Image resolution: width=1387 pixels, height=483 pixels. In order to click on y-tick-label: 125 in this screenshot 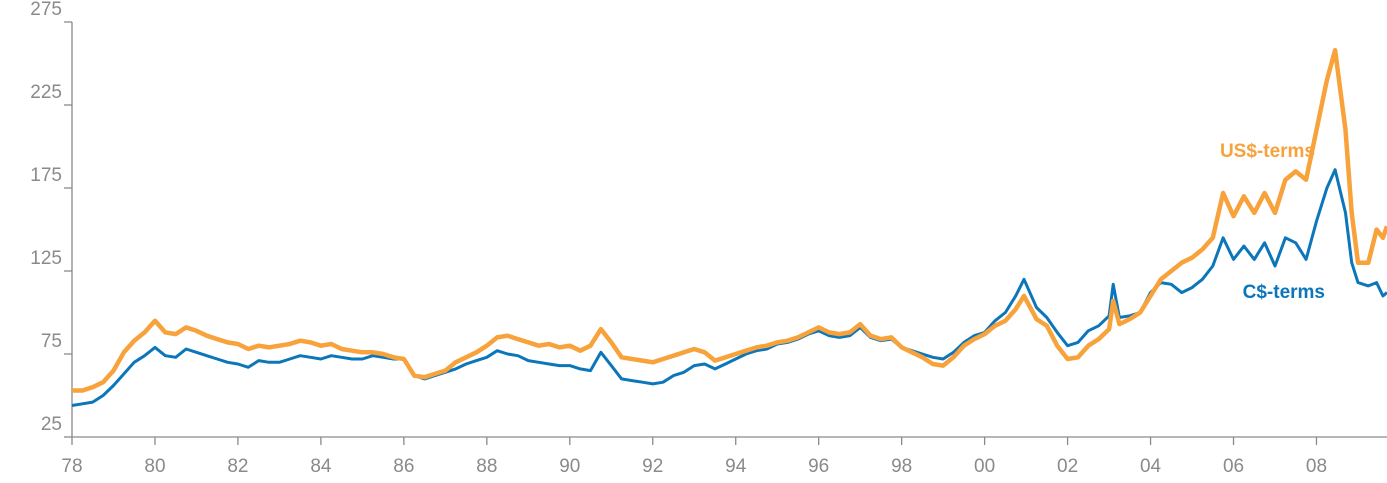, I will do `click(46, 258)`.